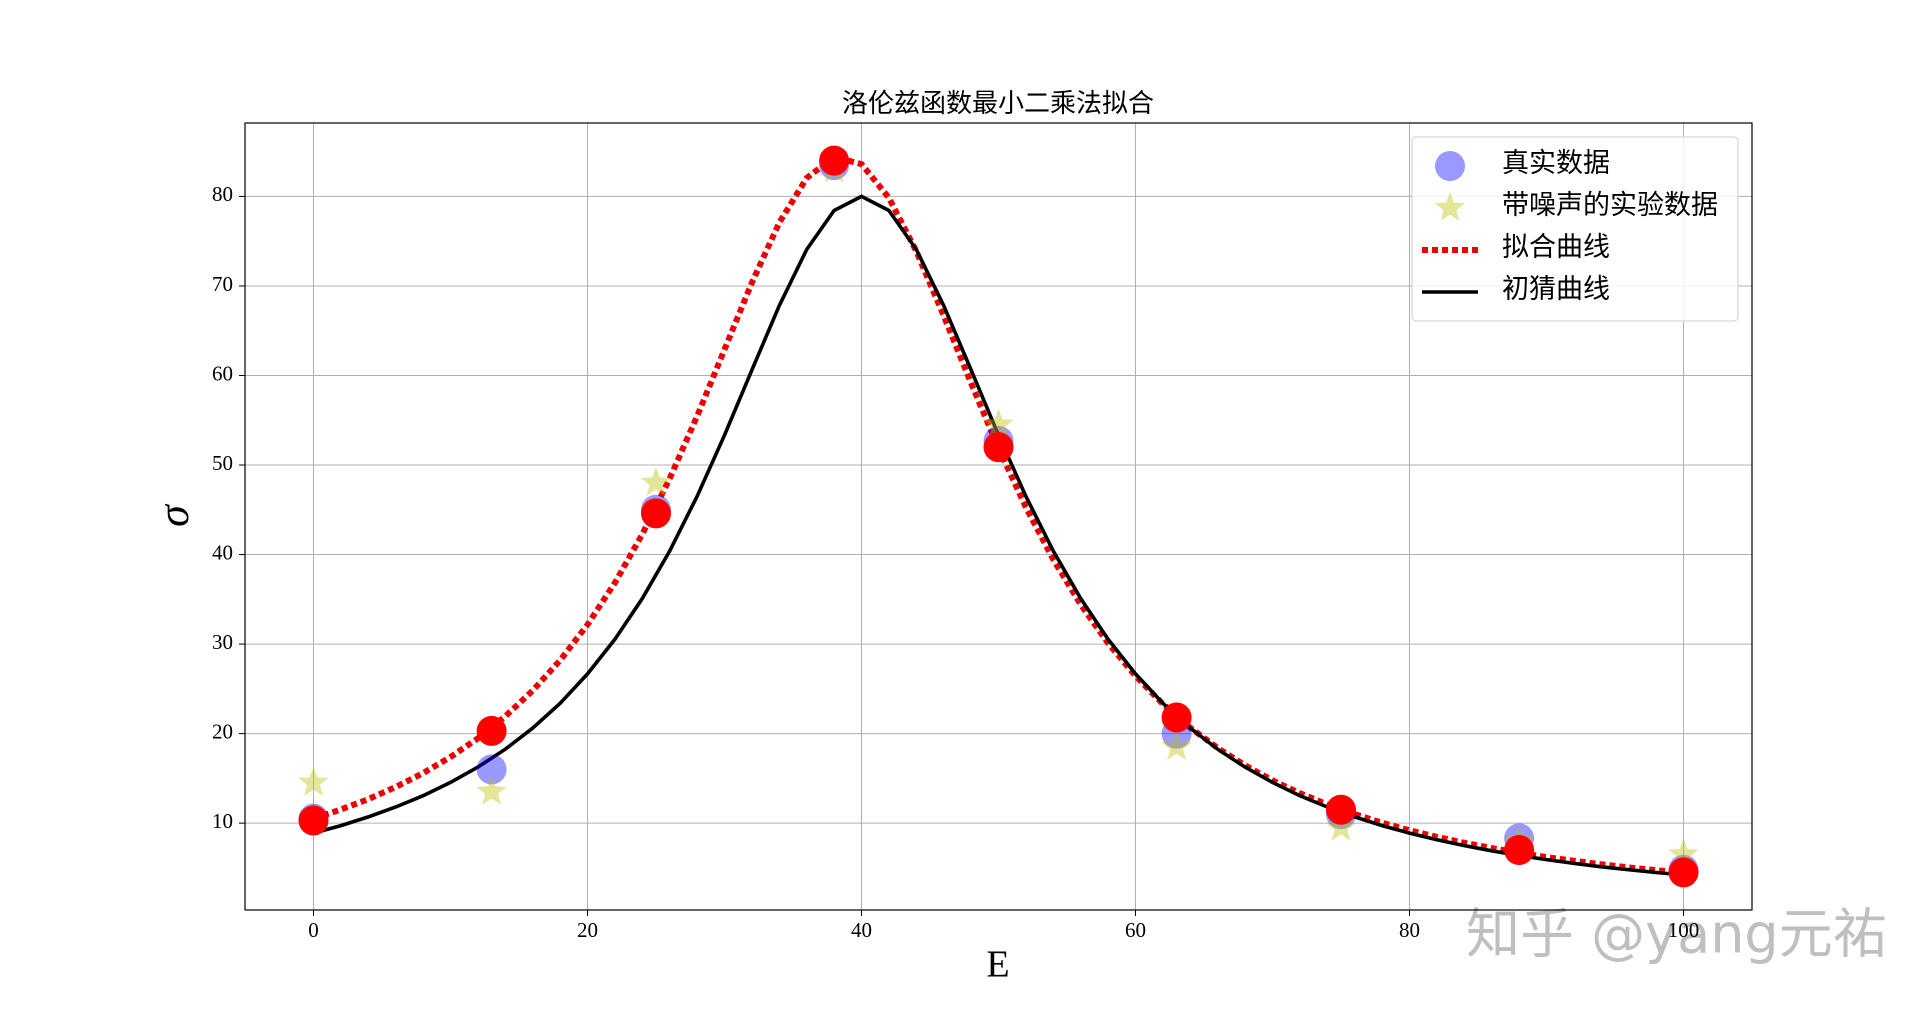 The image size is (1920, 1009). What do you see at coordinates (1556, 163) in the screenshot?
I see `legend-label: 真实数据` at bounding box center [1556, 163].